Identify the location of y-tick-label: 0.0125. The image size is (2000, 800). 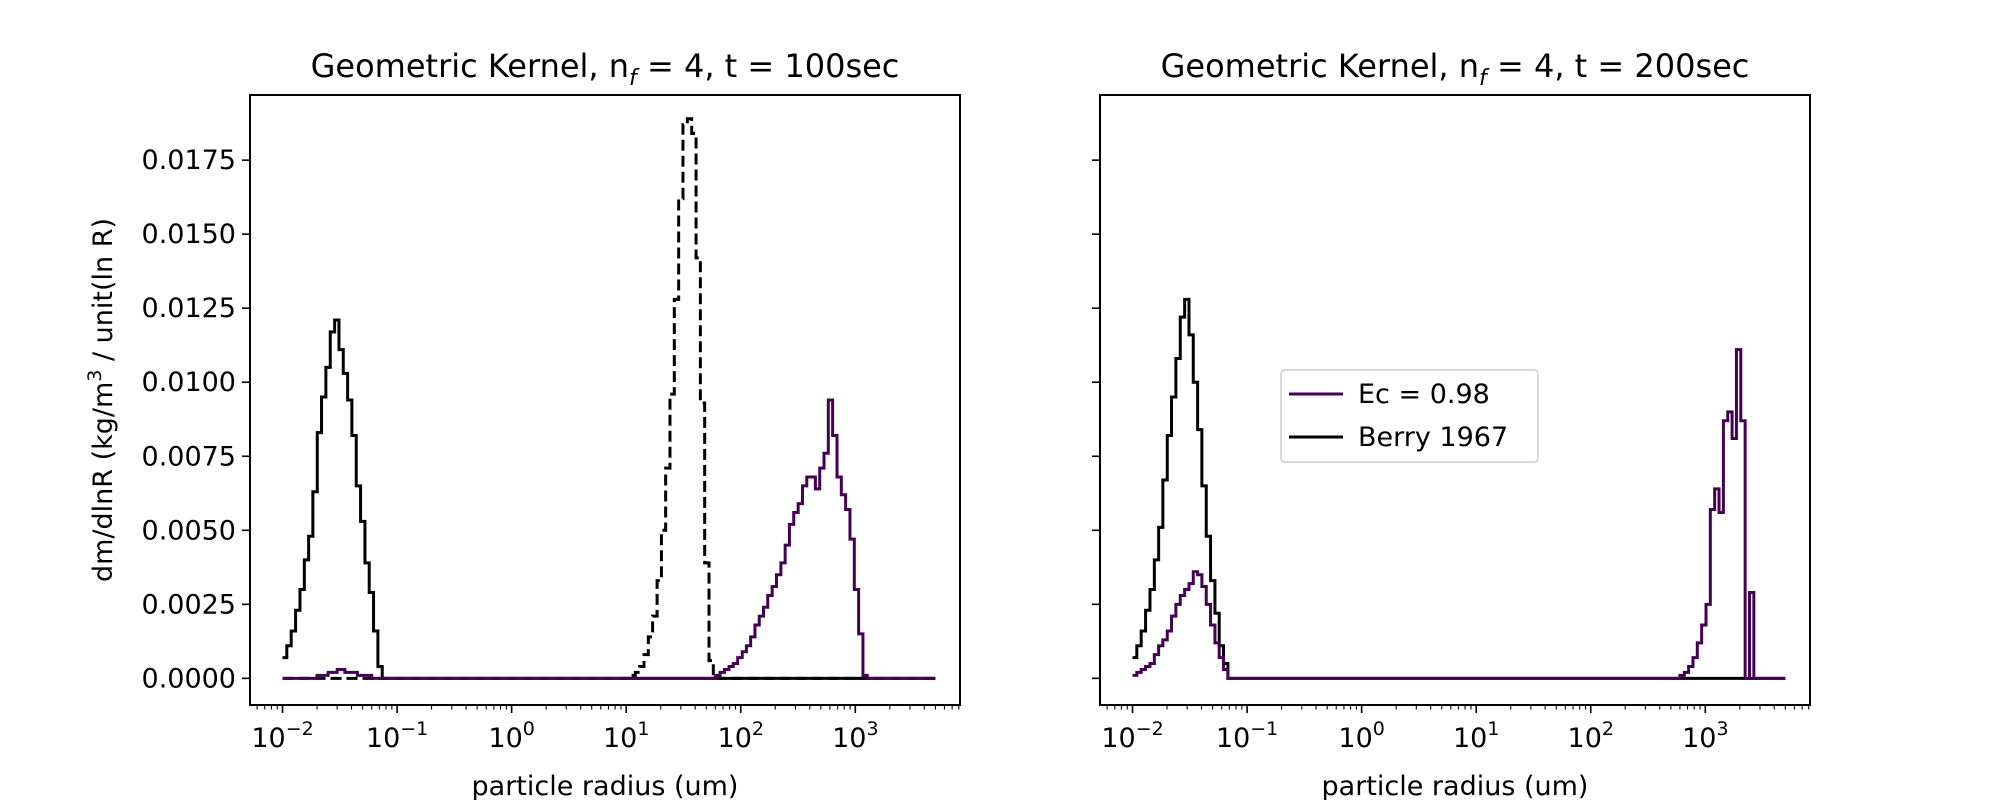
(189, 308).